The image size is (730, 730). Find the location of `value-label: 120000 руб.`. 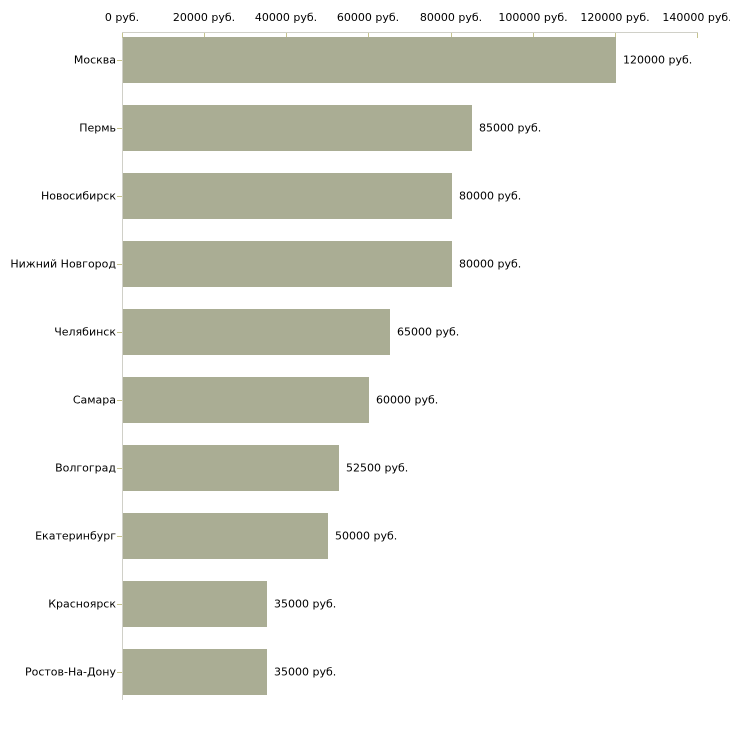

value-label: 120000 руб. is located at coordinates (658, 60).